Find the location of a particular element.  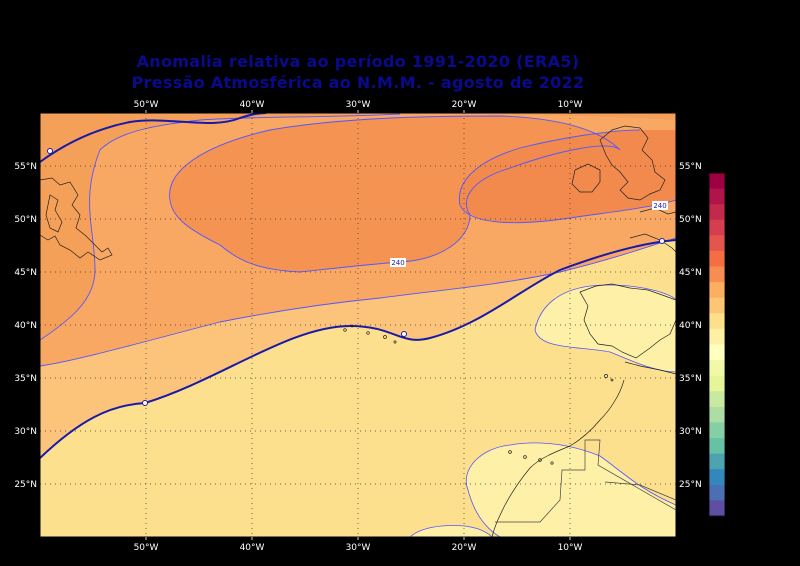

colorbar-frame is located at coordinates (717, 344).